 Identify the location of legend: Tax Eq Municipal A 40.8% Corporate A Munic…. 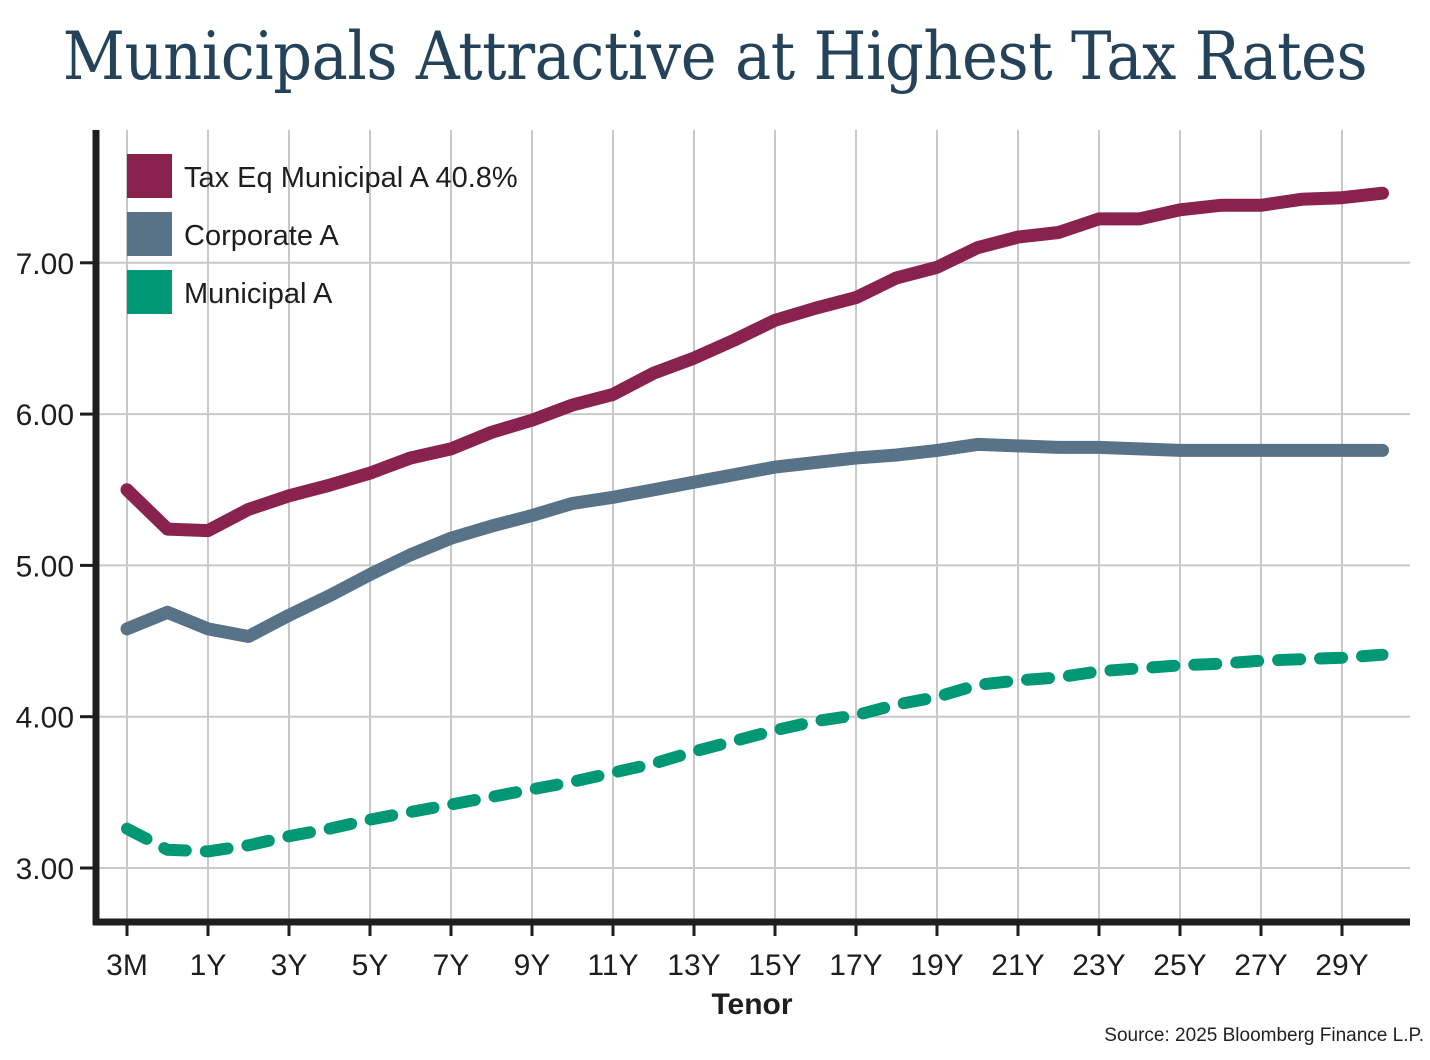
(322, 234).